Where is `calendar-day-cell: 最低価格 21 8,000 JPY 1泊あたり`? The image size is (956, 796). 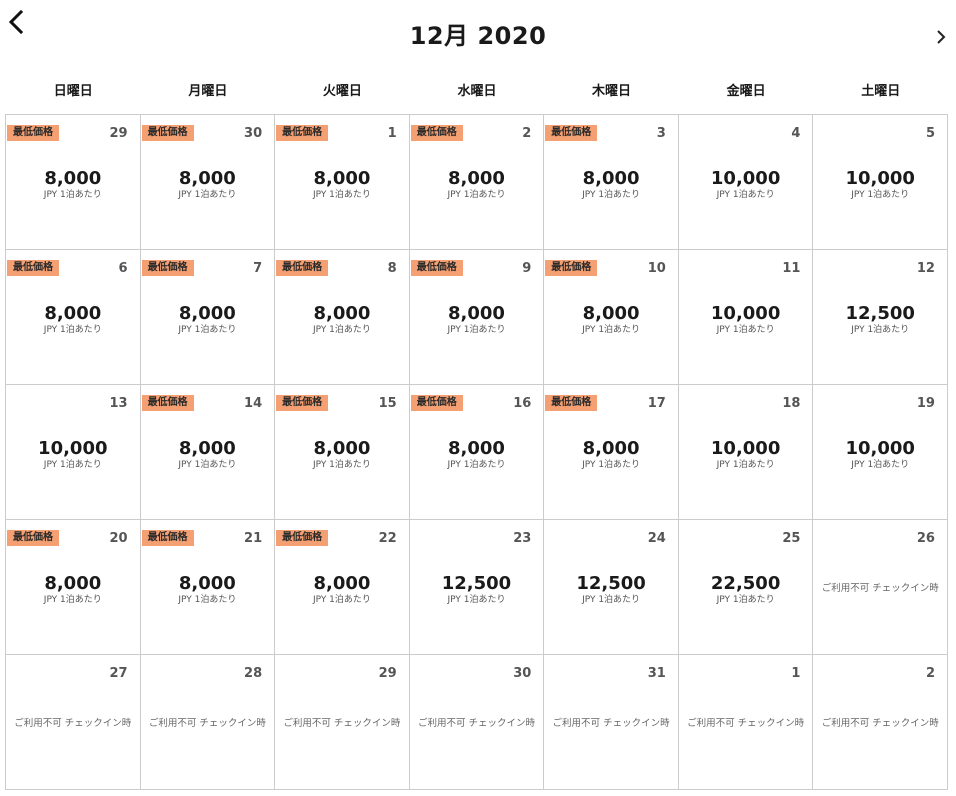
calendar-day-cell: 最低価格 21 8,000 JPY 1泊あたり is located at coordinates (208, 587).